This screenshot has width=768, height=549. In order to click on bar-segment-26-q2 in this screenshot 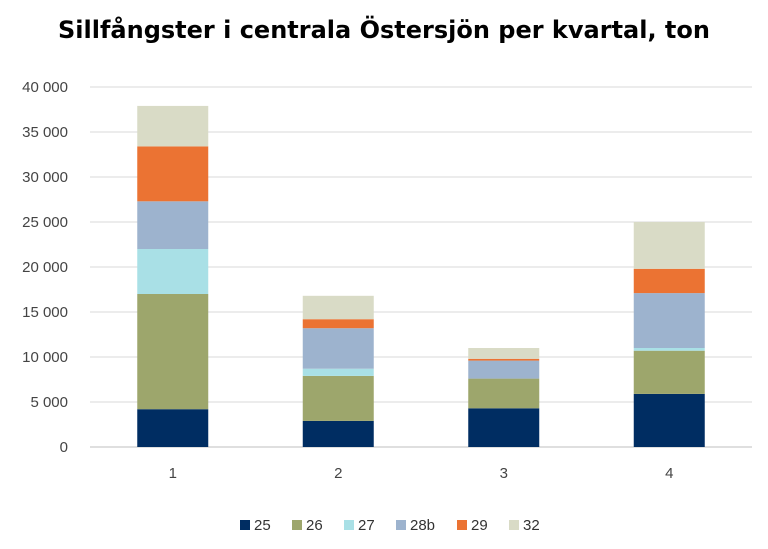, I will do `click(338, 398)`.